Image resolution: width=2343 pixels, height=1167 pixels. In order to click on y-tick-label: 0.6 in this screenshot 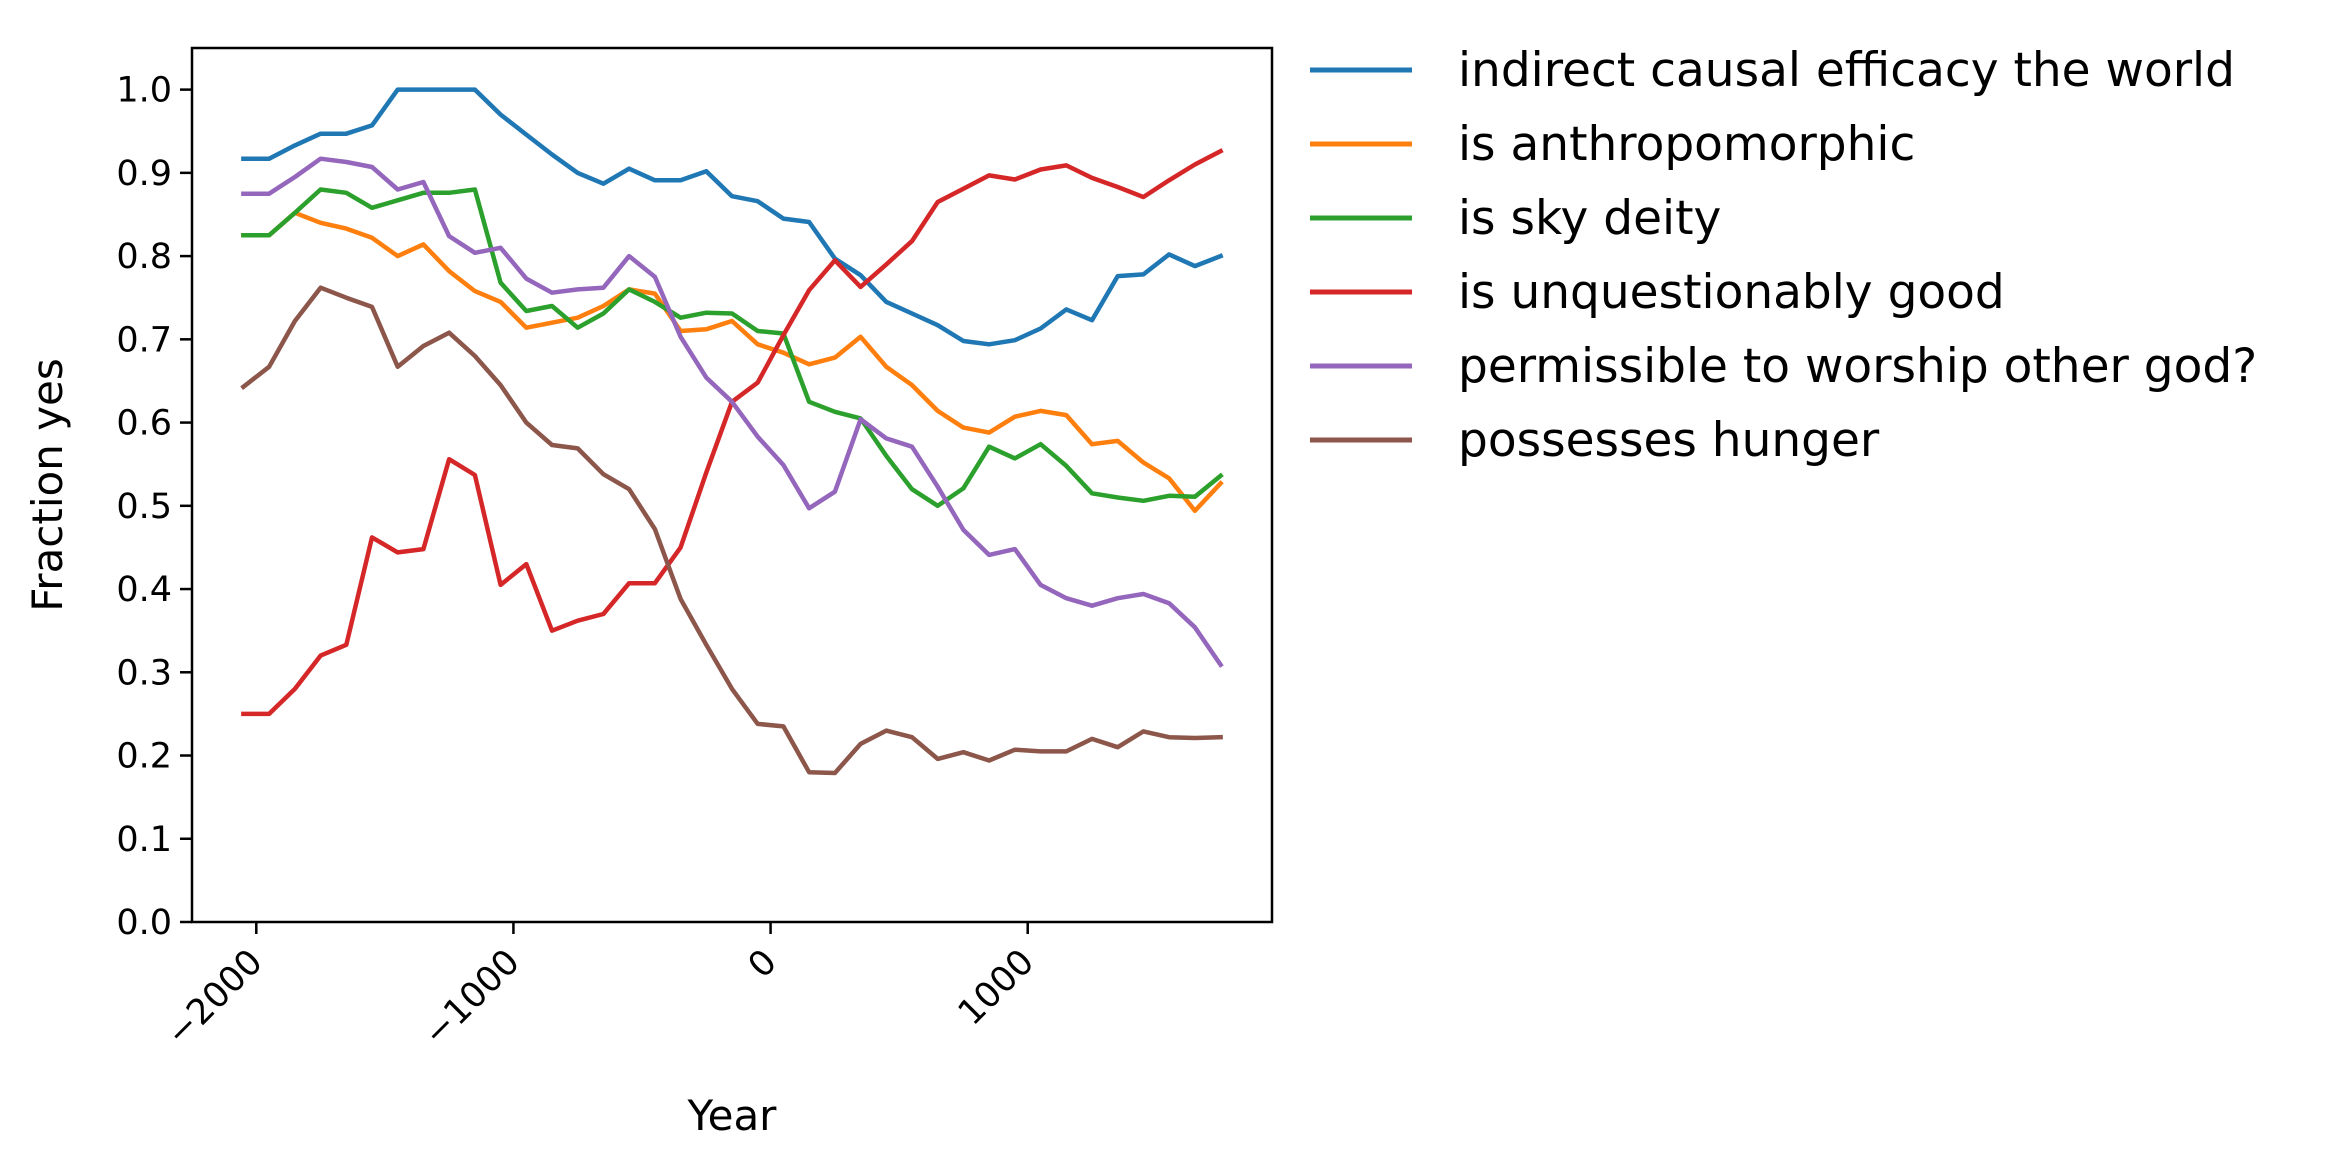, I will do `click(144, 424)`.